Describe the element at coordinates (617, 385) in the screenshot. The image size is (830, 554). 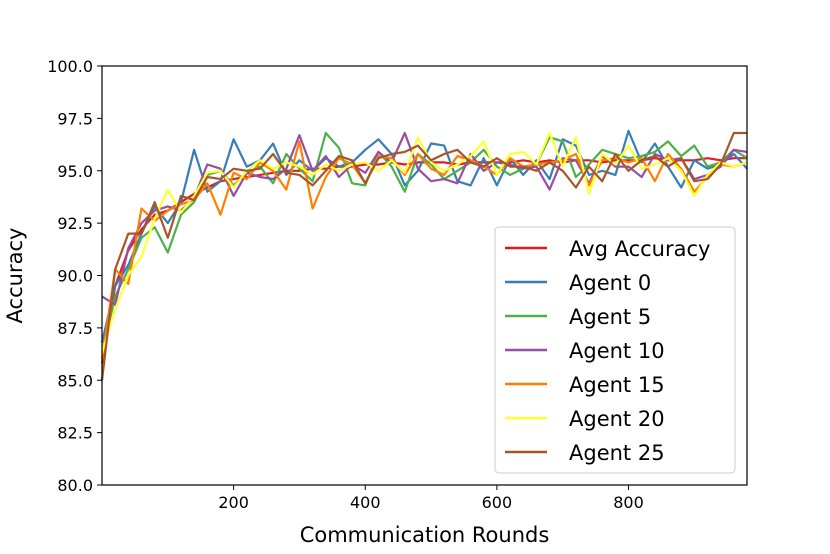
I see `legend-label: Agent 15` at that location.